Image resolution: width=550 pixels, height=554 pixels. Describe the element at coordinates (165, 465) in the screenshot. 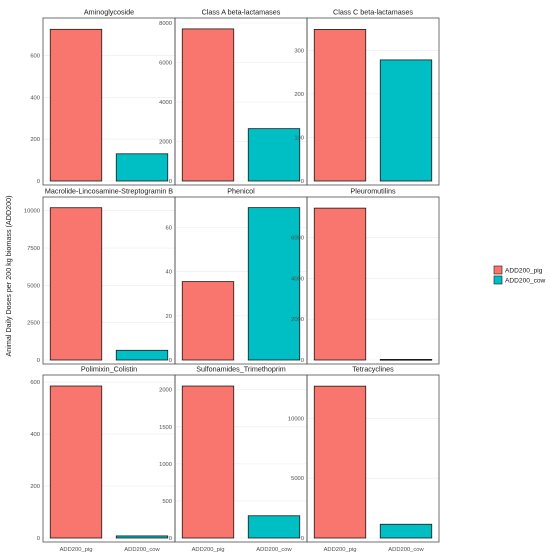

I see `y-tick-label: 1000` at that location.